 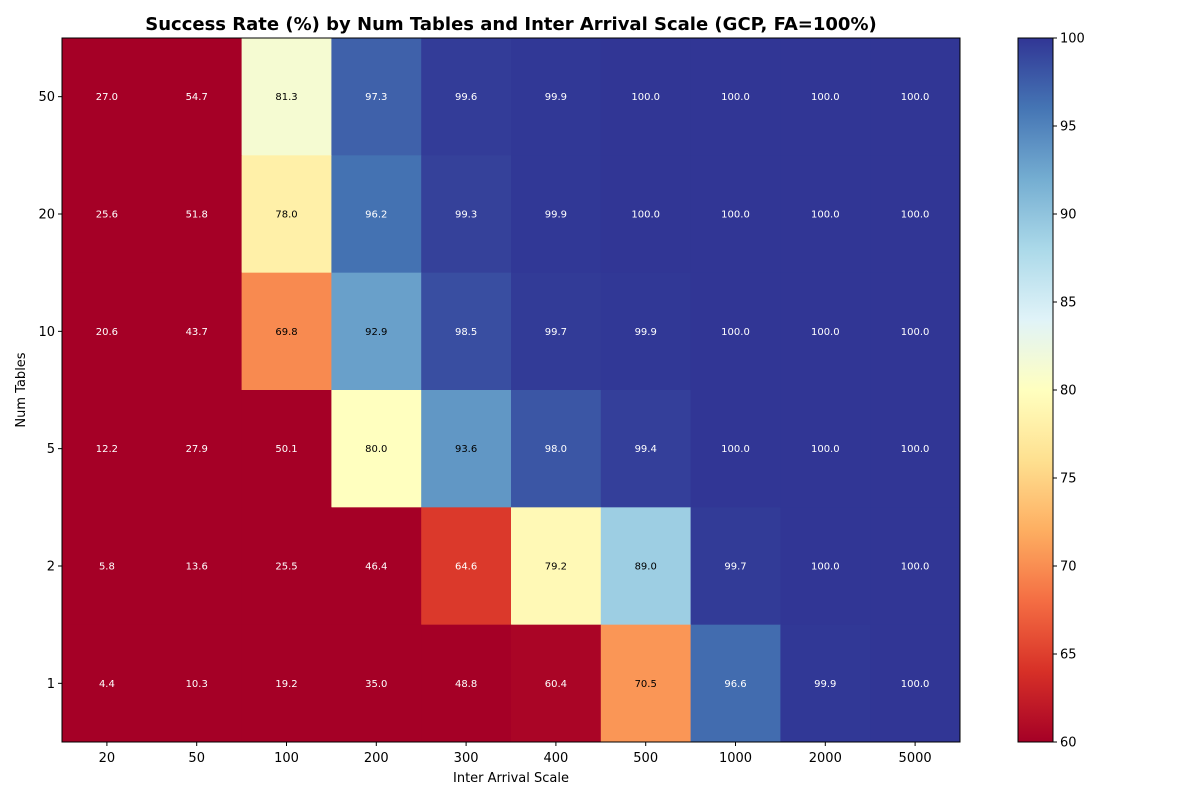 What do you see at coordinates (51, 449) in the screenshot?
I see `y-tick-label: 5` at bounding box center [51, 449].